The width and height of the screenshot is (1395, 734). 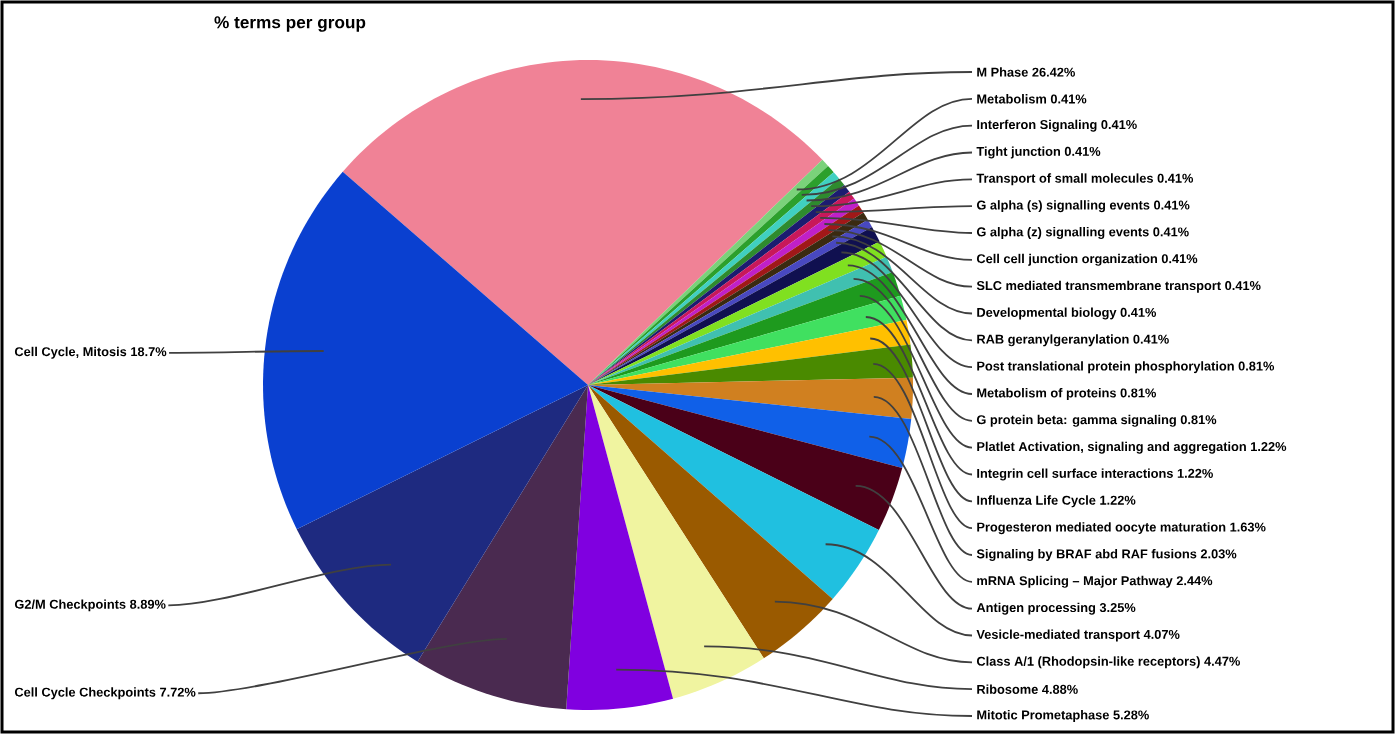 I want to click on data-label: 18.7%, so click(x=149, y=352).